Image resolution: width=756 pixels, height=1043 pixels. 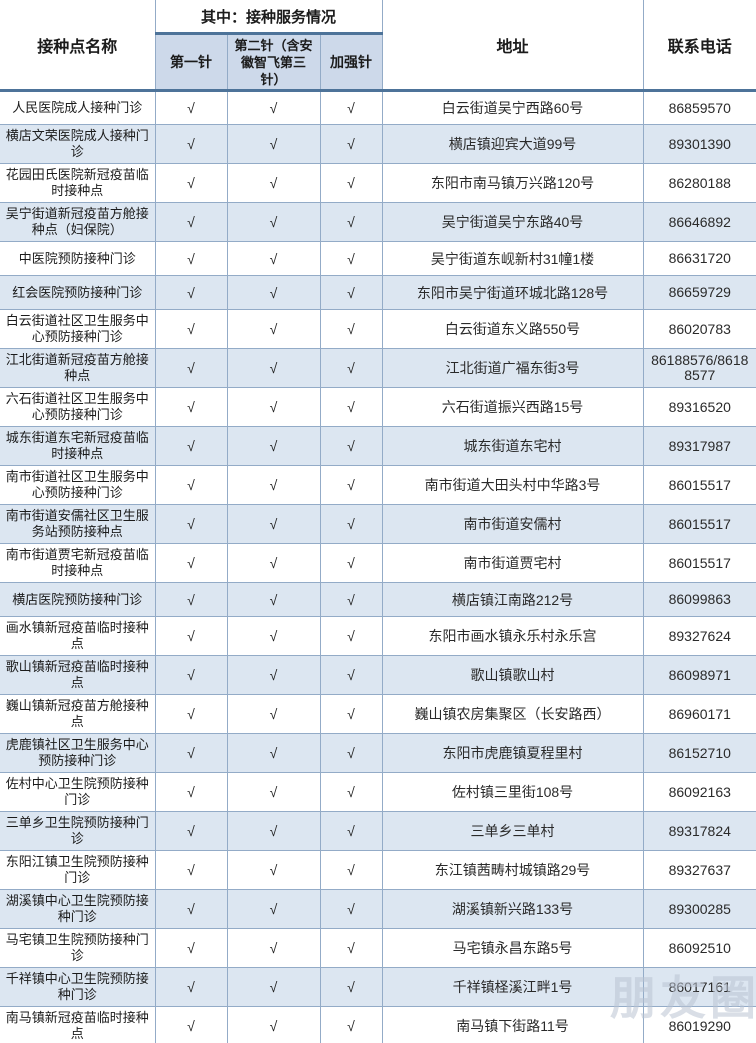 What do you see at coordinates (699, 792) in the screenshot?
I see `phone-cell: 86092163` at bounding box center [699, 792].